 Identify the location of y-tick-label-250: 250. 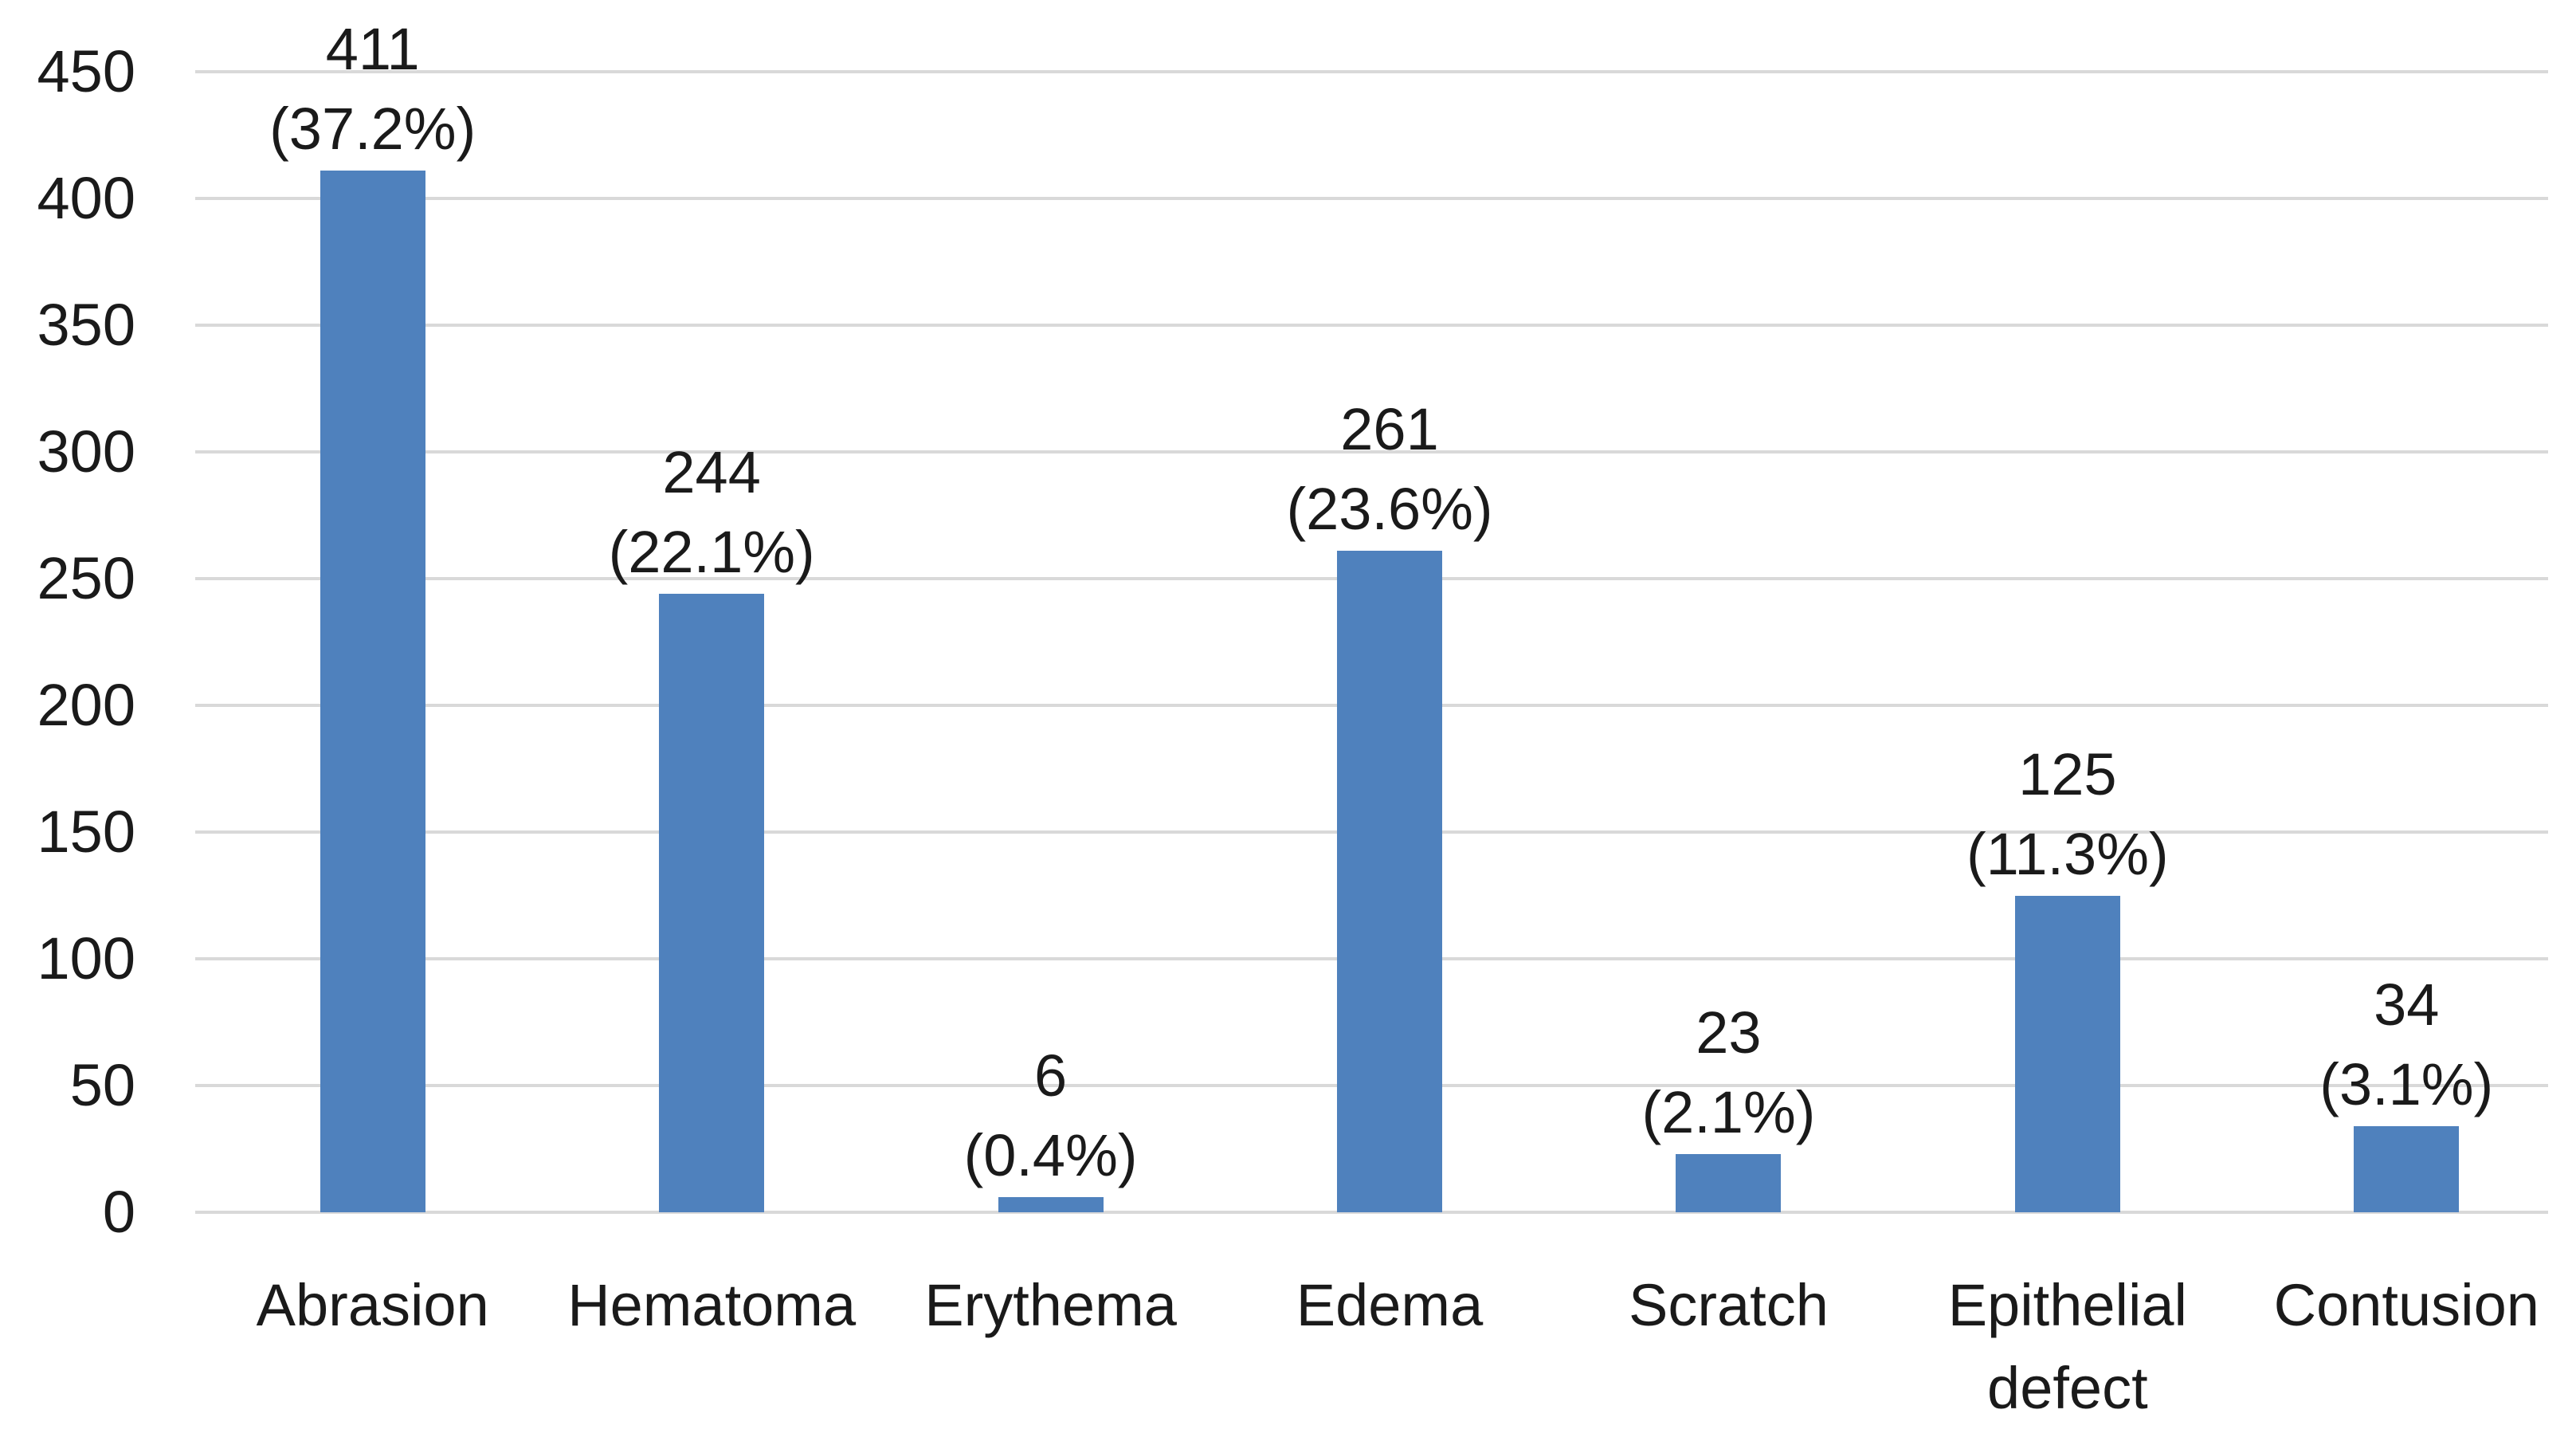
(86, 578).